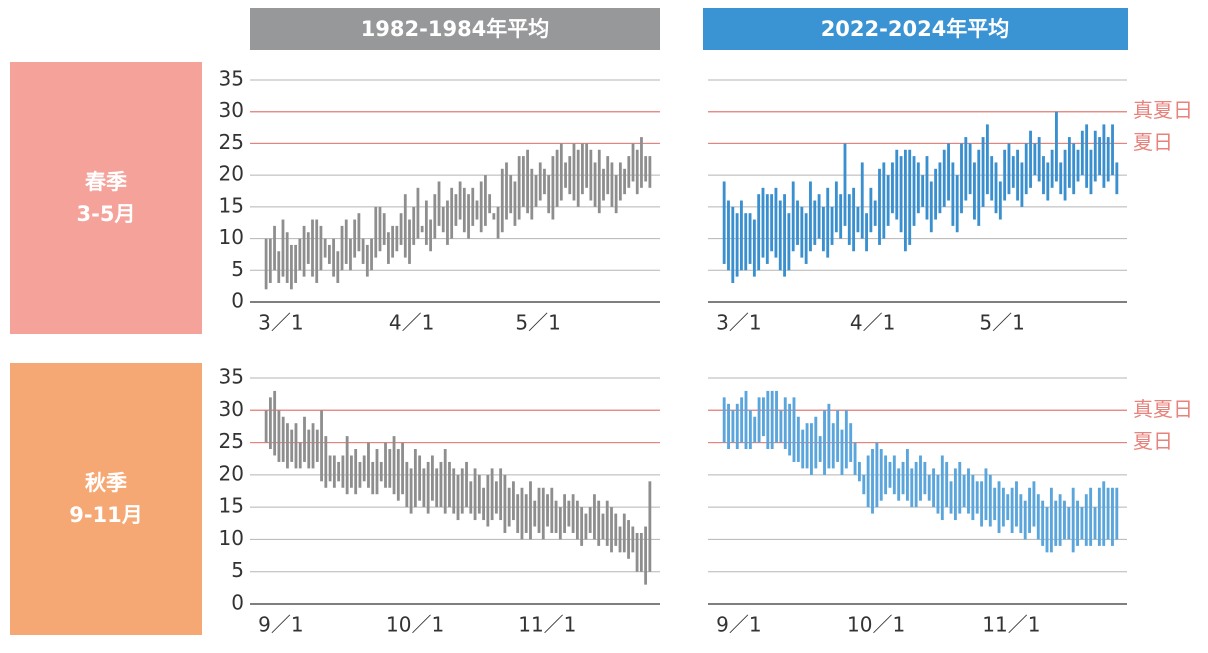  I want to click on column-header: 1982-1984年平均, so click(455, 29).